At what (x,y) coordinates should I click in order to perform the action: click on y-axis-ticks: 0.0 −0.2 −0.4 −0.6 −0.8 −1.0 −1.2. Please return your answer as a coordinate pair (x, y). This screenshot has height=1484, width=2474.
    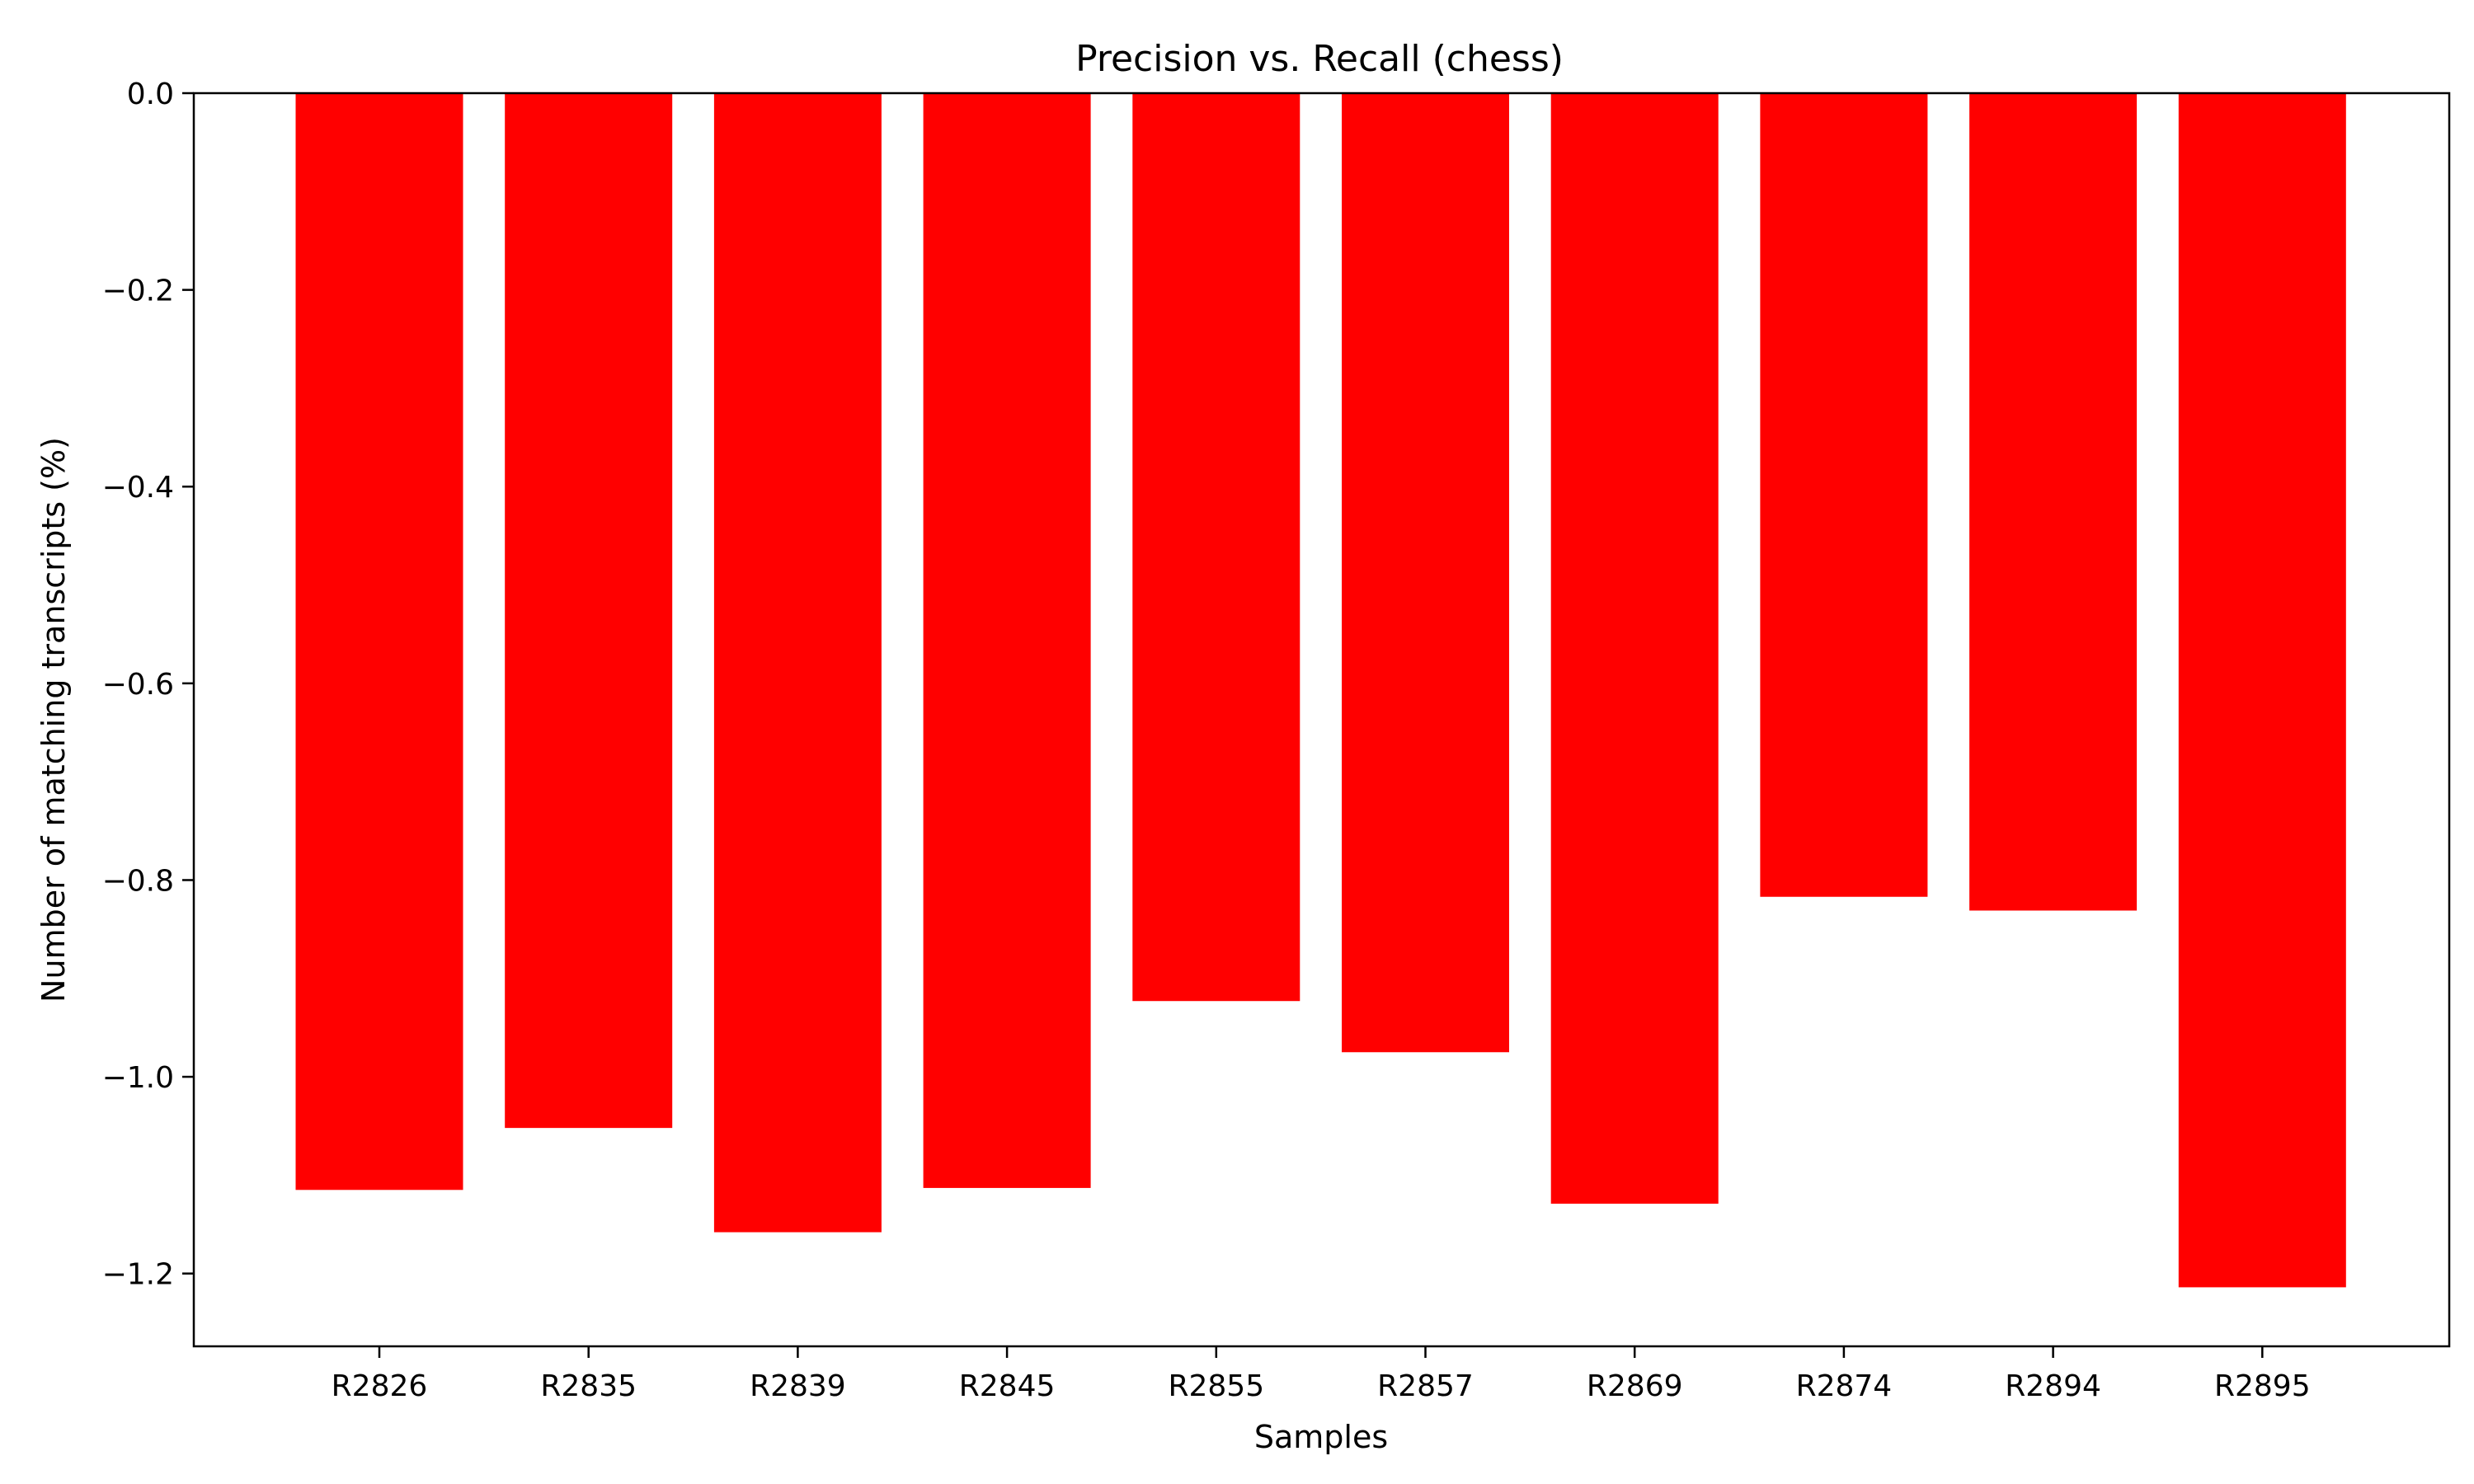
    Looking at the image, I should click on (148, 684).